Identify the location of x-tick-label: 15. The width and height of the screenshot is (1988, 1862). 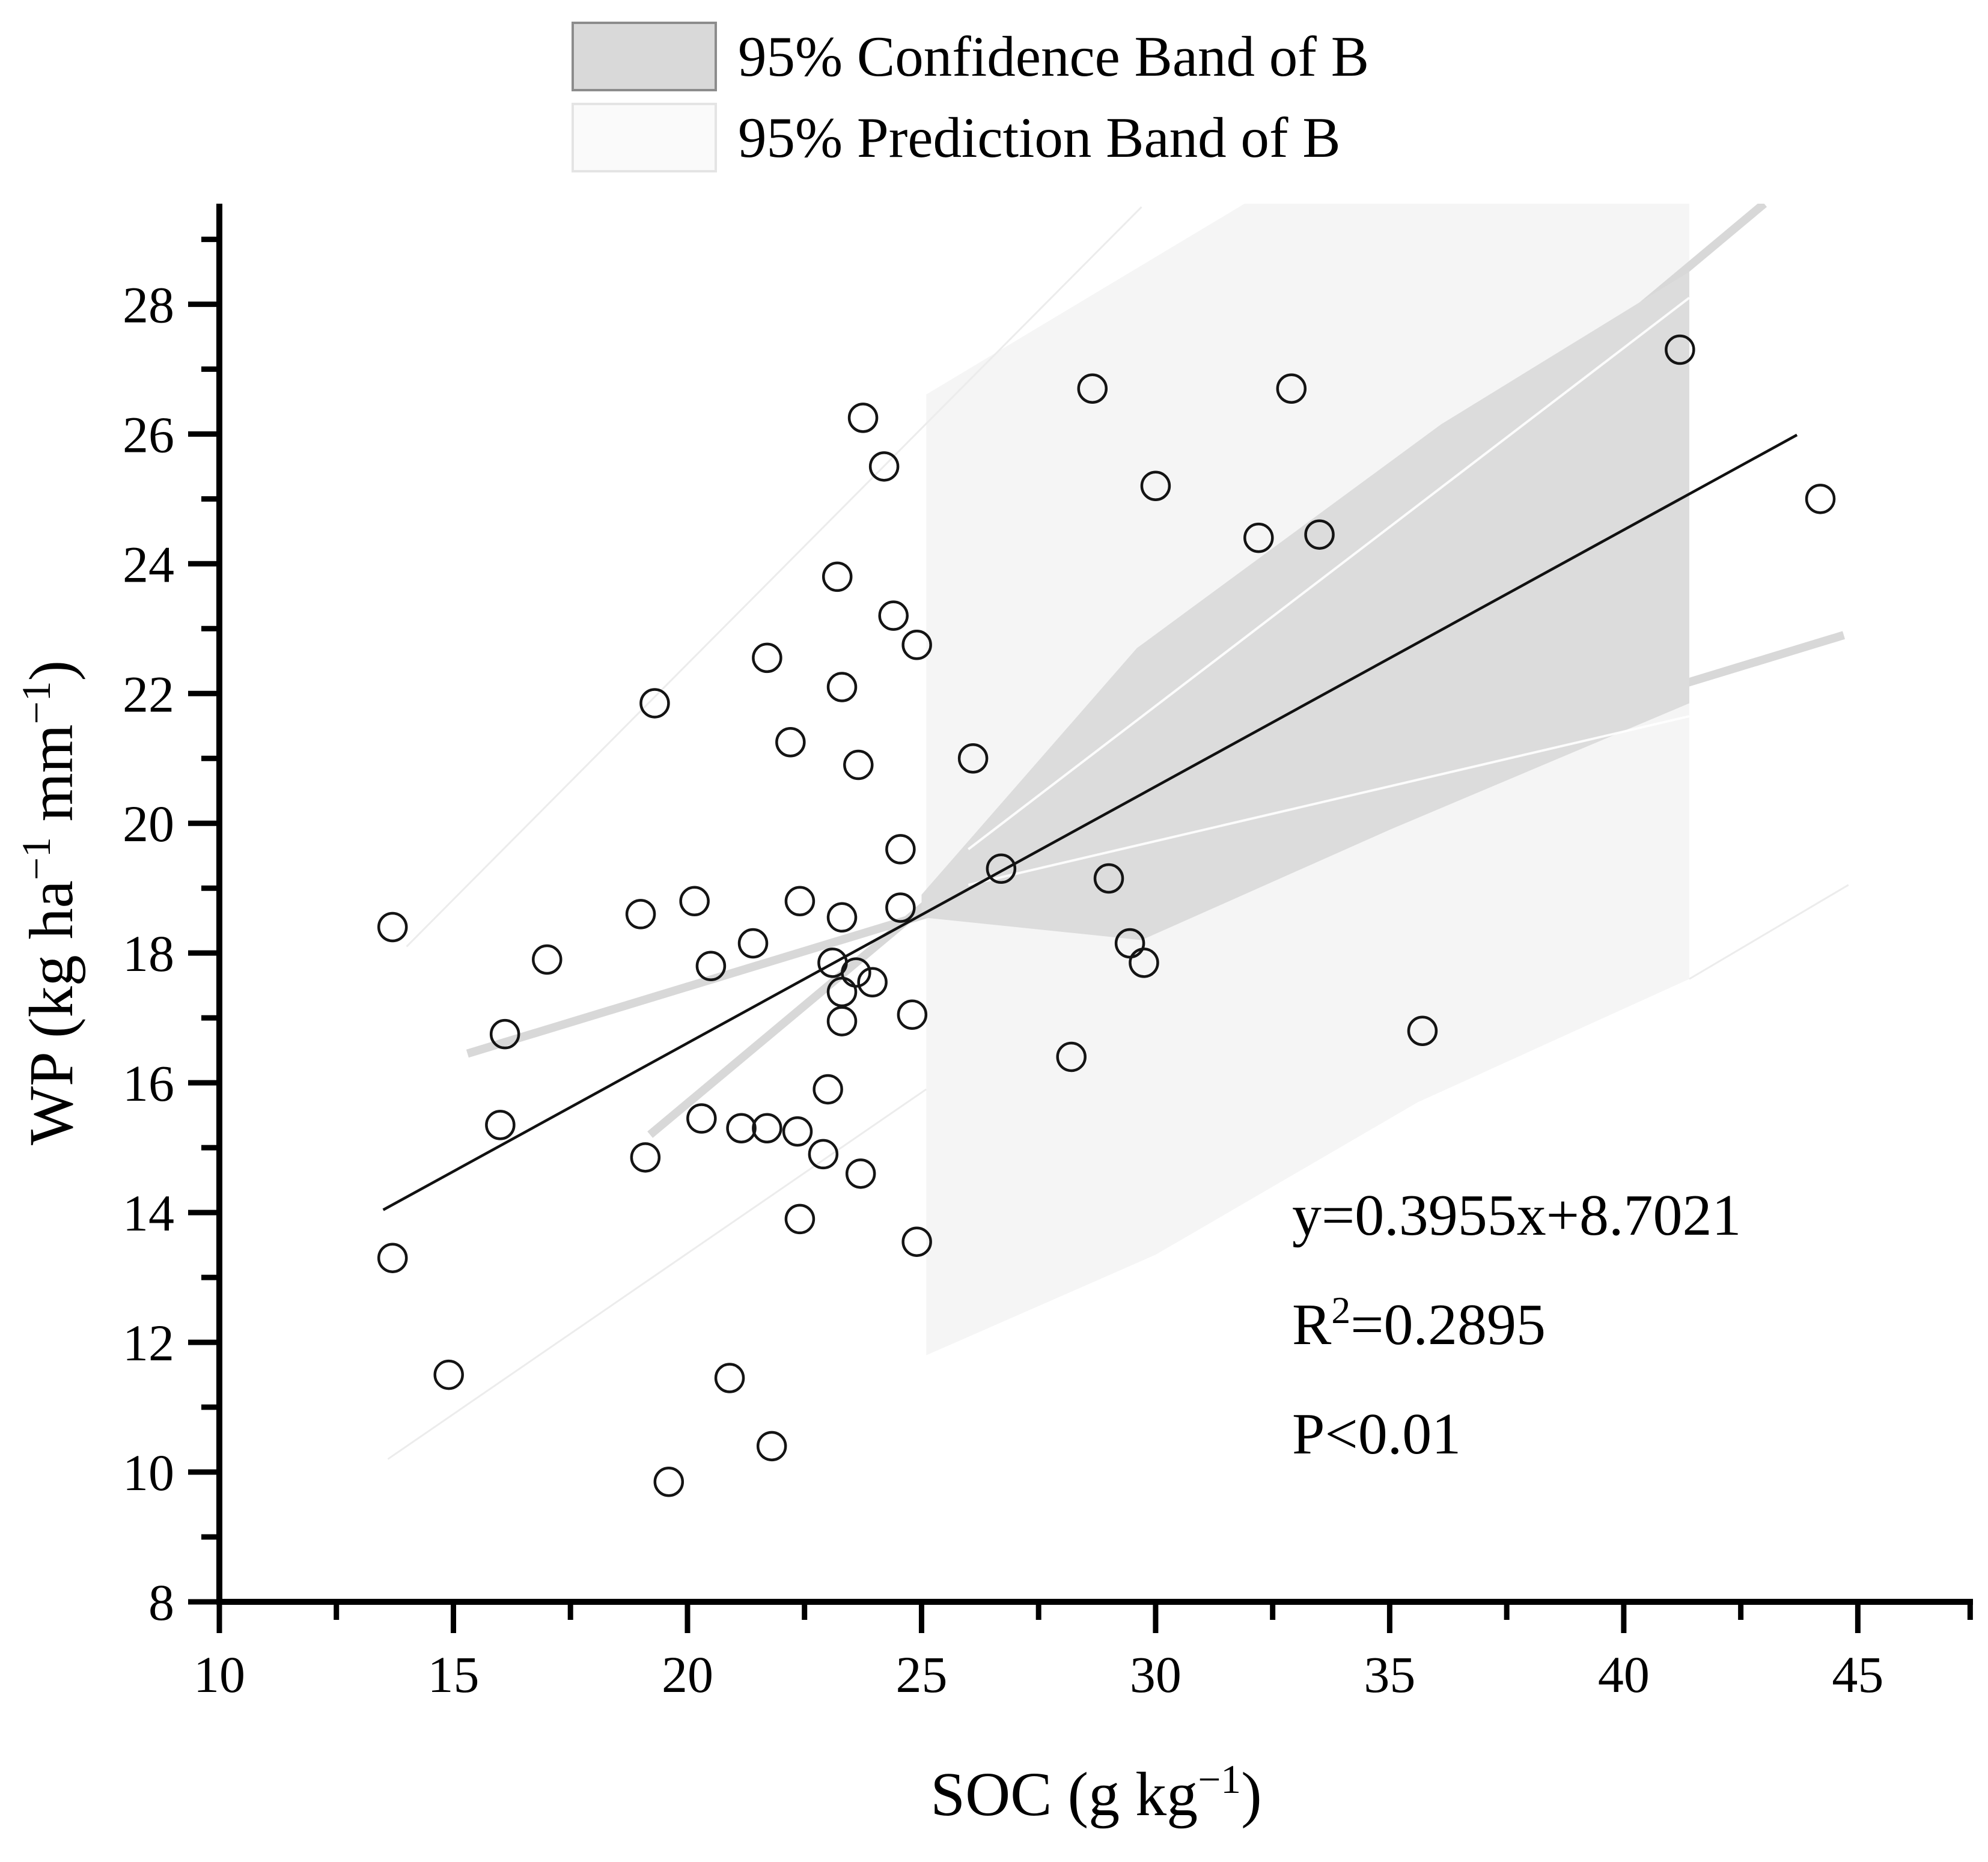
(453, 1674).